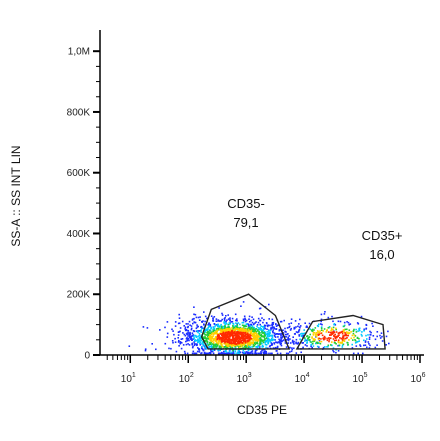 Image resolution: width=440 pixels, height=441 pixels. What do you see at coordinates (245, 321) in the screenshot?
I see `gate-cd35` at bounding box center [245, 321].